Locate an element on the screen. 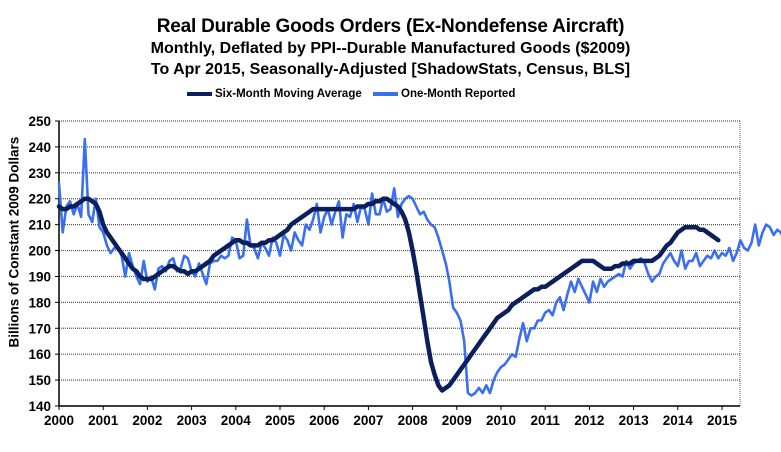  y-tick-label: 240 is located at coordinates (39, 147).